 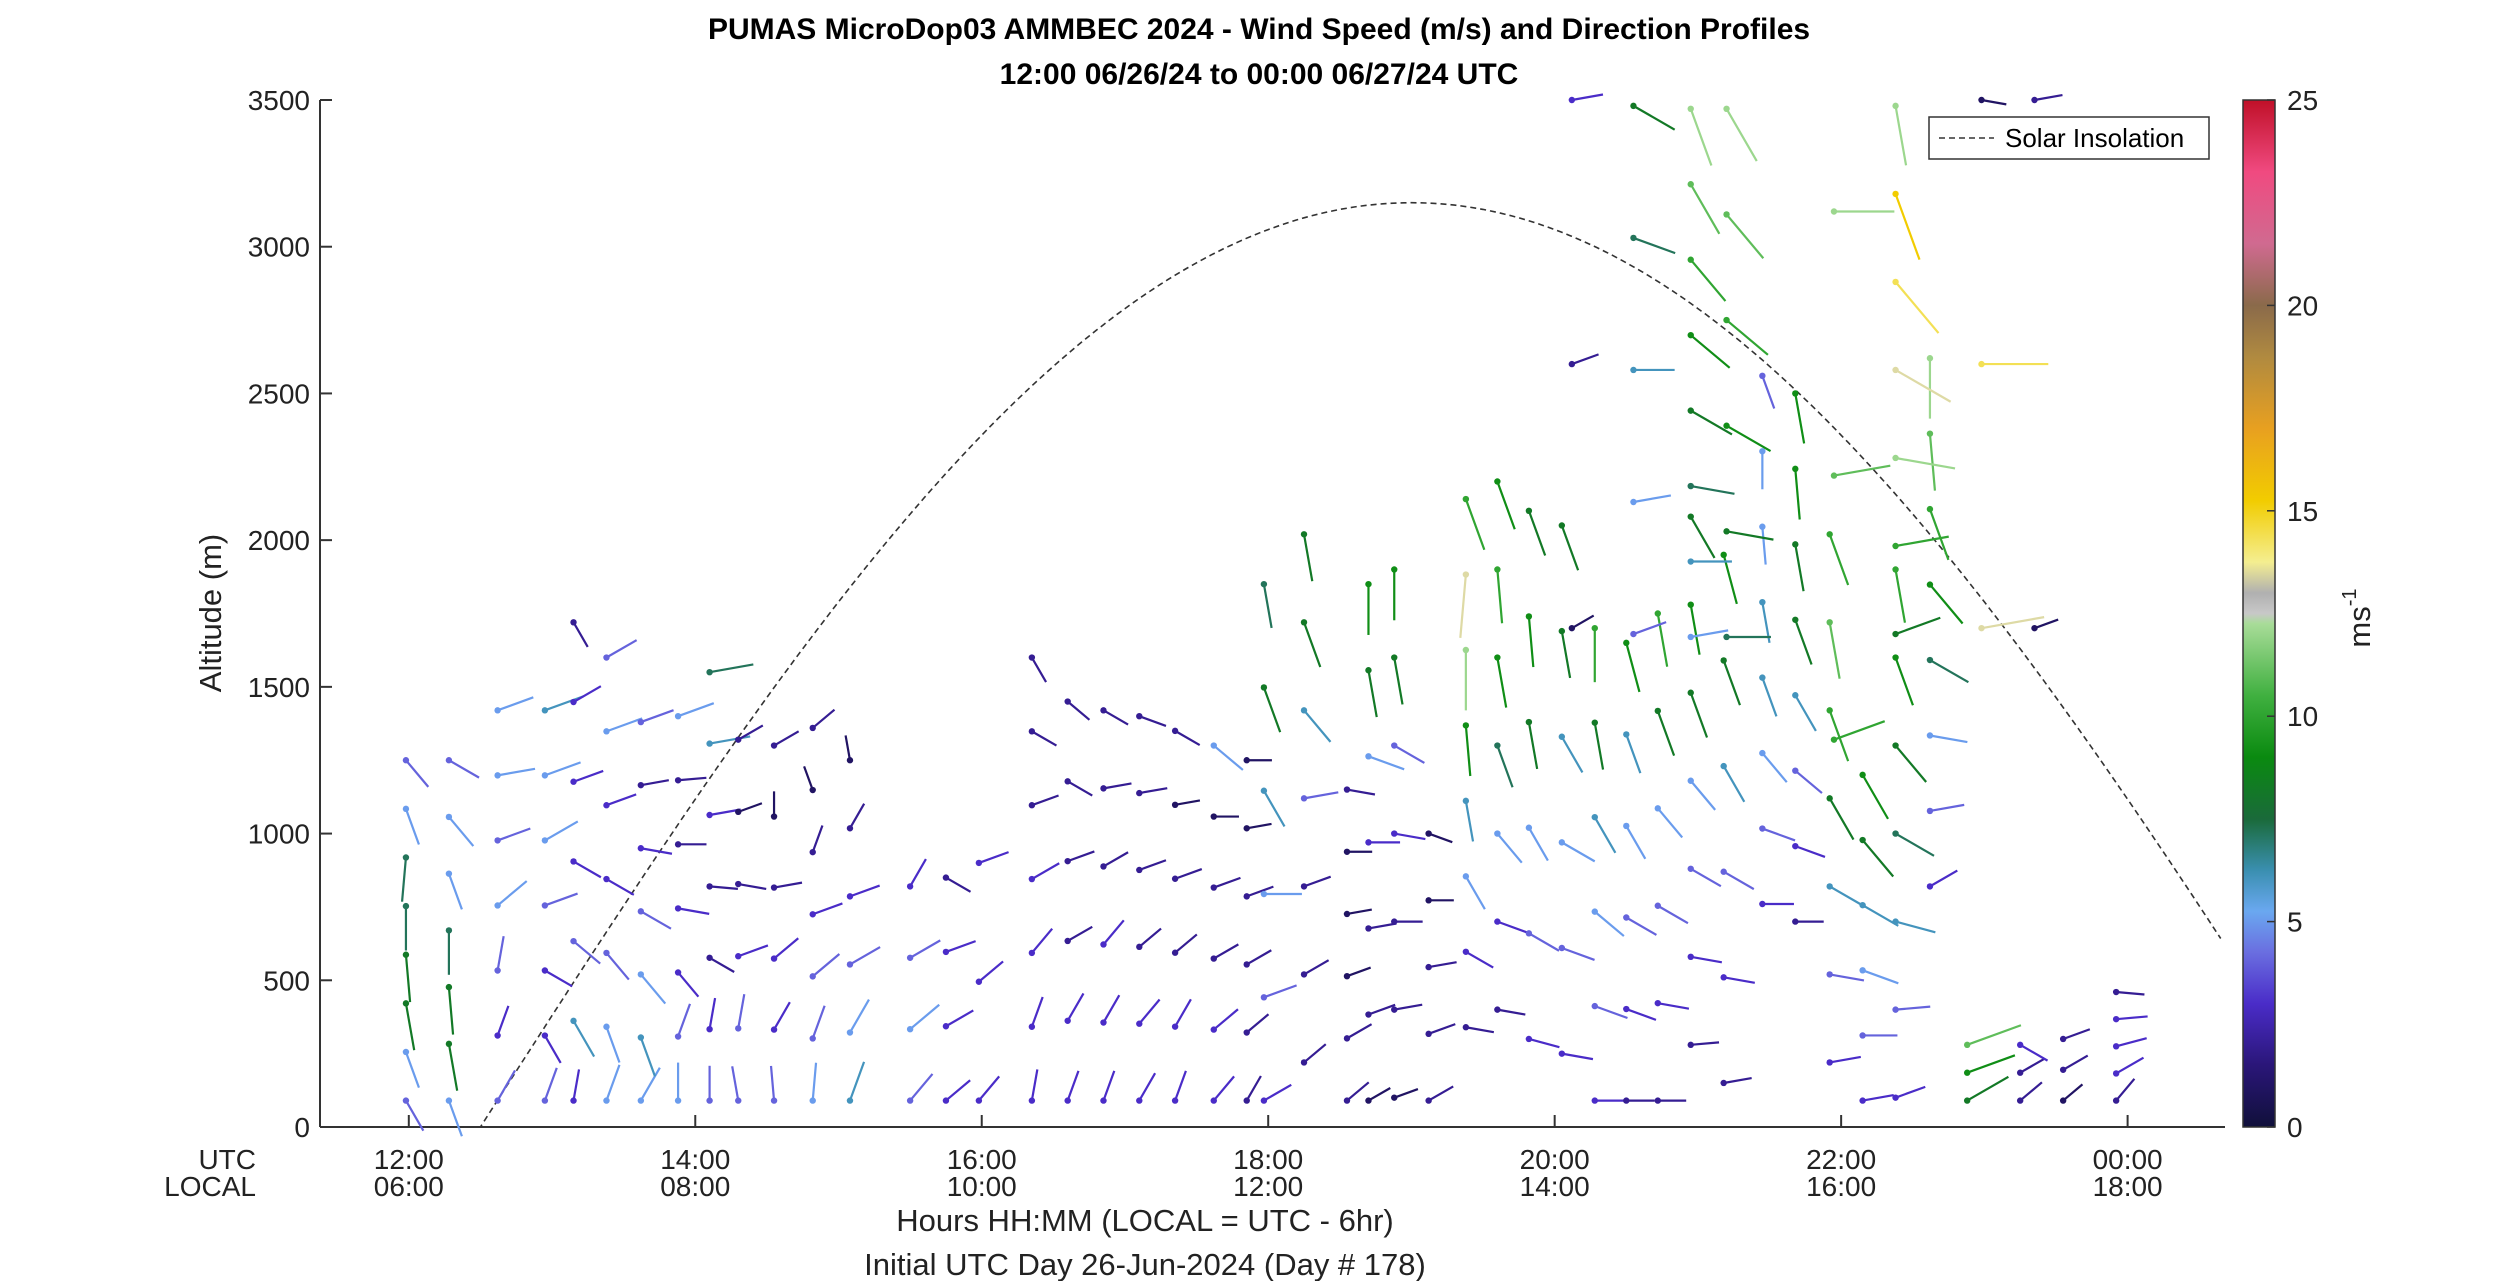 I want to click on colorbar-tick-label: 15, so click(x=2302, y=511).